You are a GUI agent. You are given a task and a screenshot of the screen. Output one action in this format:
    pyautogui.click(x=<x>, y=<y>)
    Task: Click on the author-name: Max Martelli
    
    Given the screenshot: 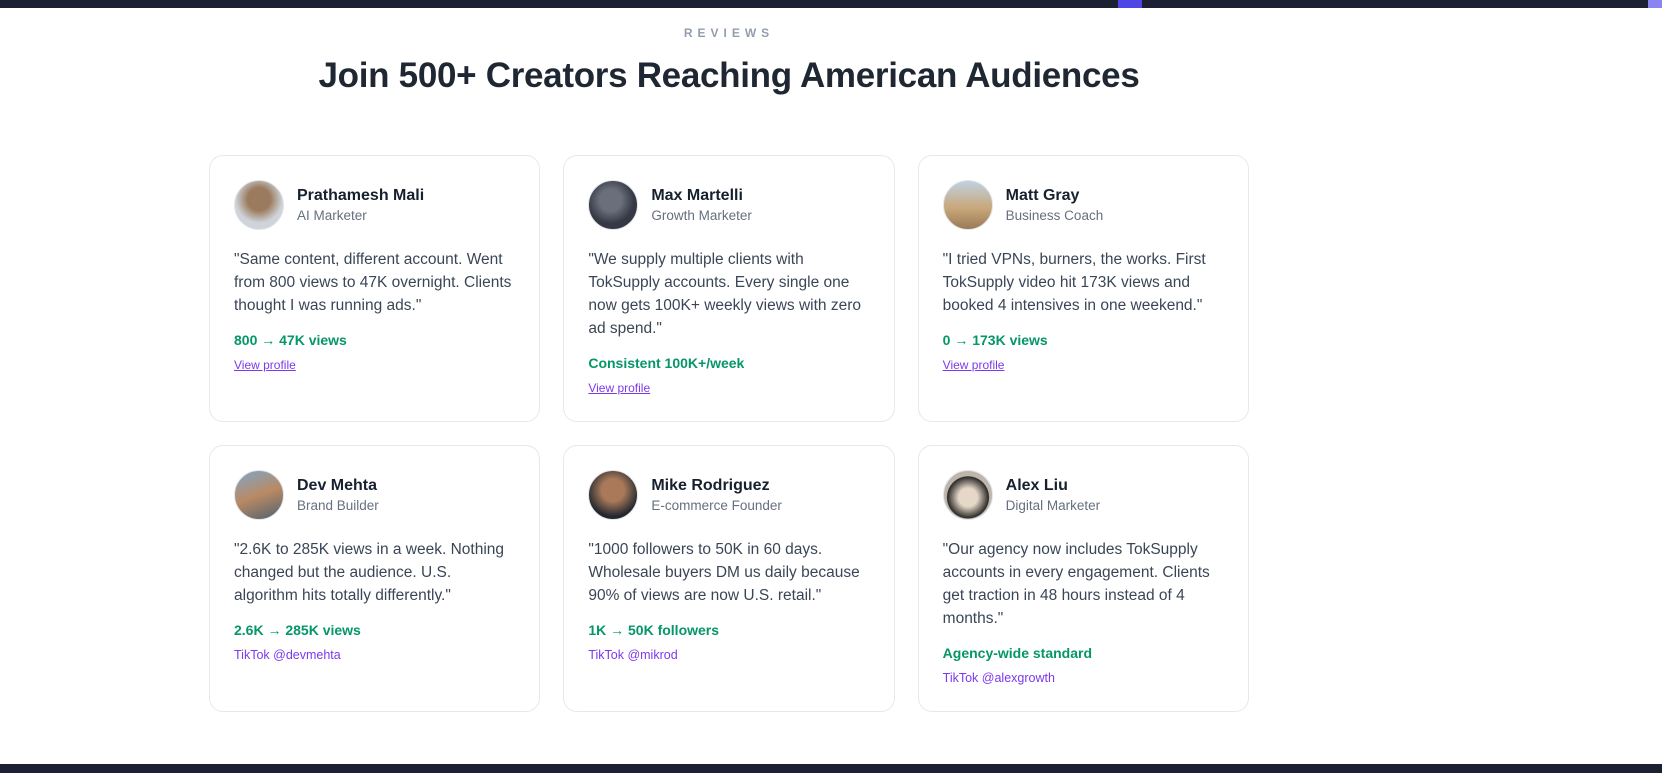 What is the action you would take?
    pyautogui.click(x=697, y=195)
    